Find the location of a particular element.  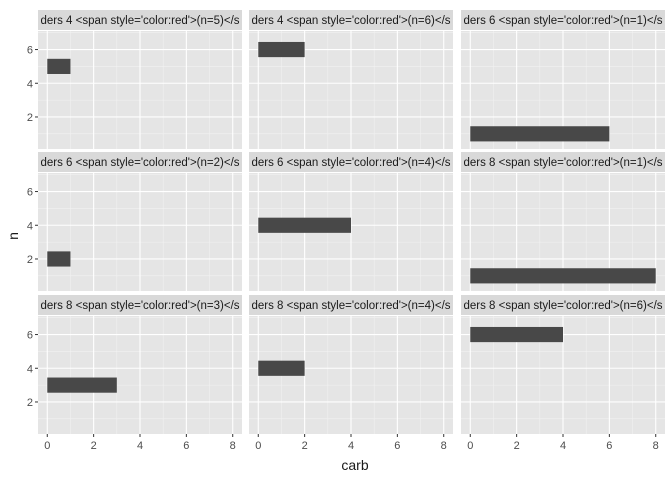

facet-strip-label: ders 6 <span style='color:red'>(n=4)</s is located at coordinates (350, 163).